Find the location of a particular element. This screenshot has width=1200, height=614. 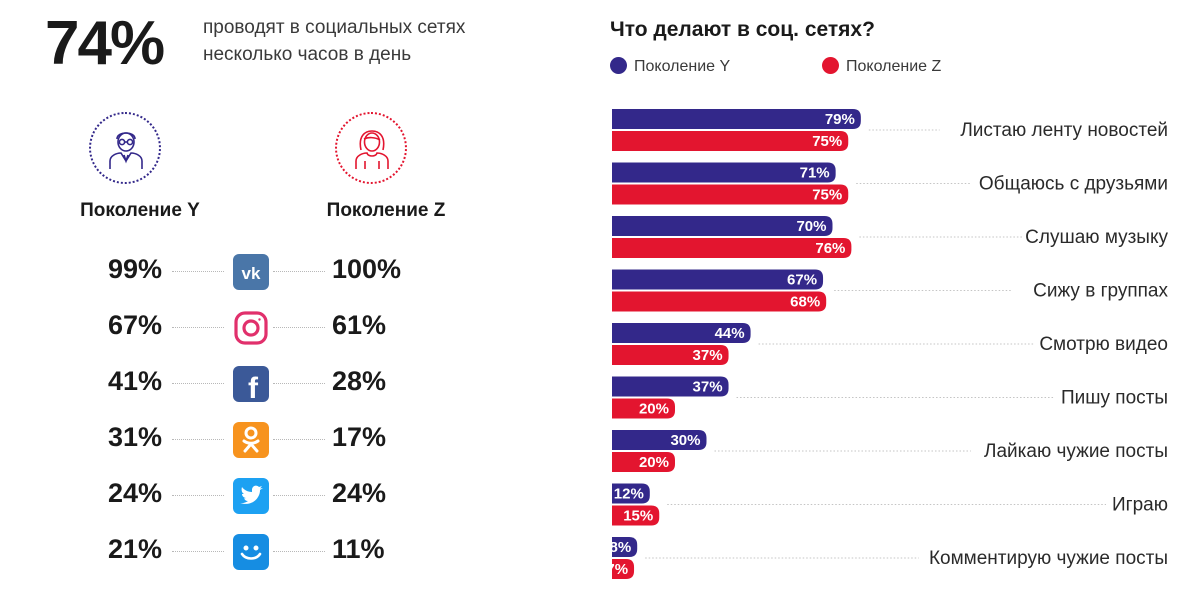

network-row-moi-mir: 21% 11% is located at coordinates (300, 552).